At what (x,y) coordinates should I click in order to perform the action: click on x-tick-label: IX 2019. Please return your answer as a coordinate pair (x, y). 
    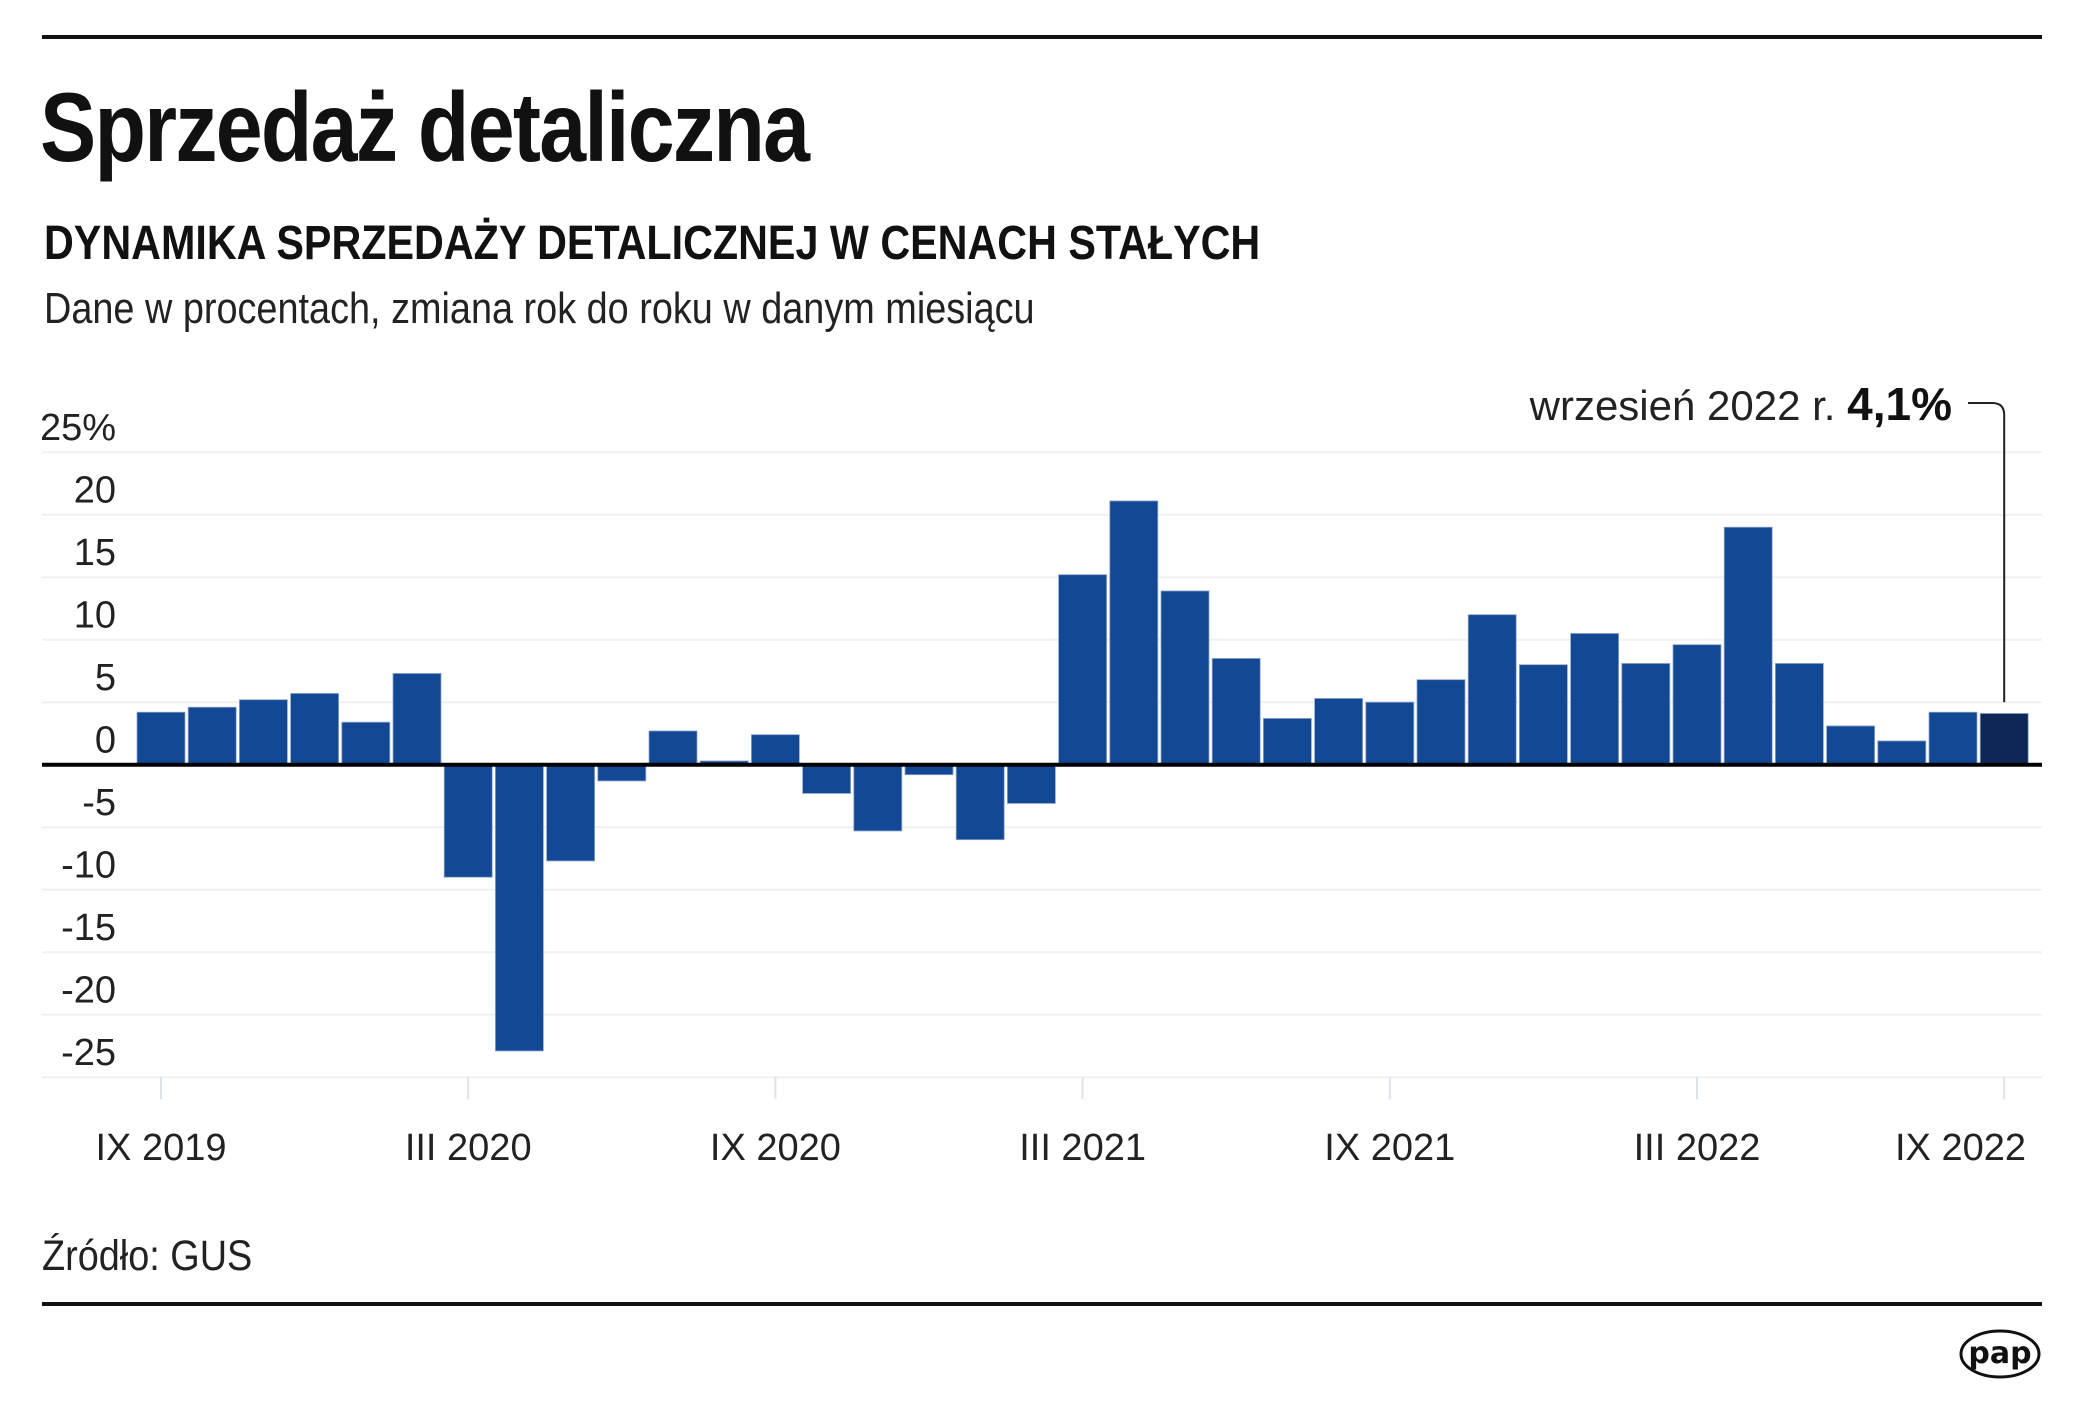
    Looking at the image, I should click on (161, 1148).